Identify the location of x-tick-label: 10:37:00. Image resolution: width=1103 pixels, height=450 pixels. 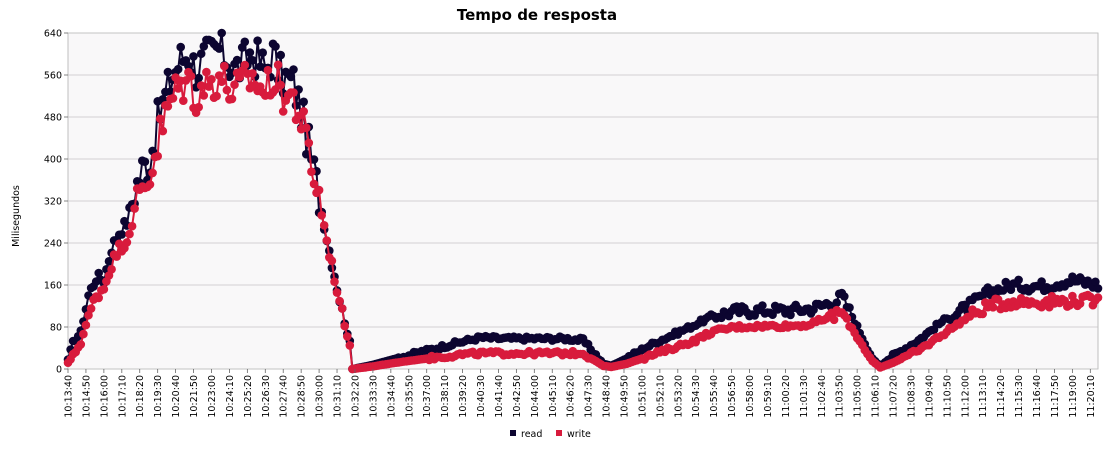
(427, 396).